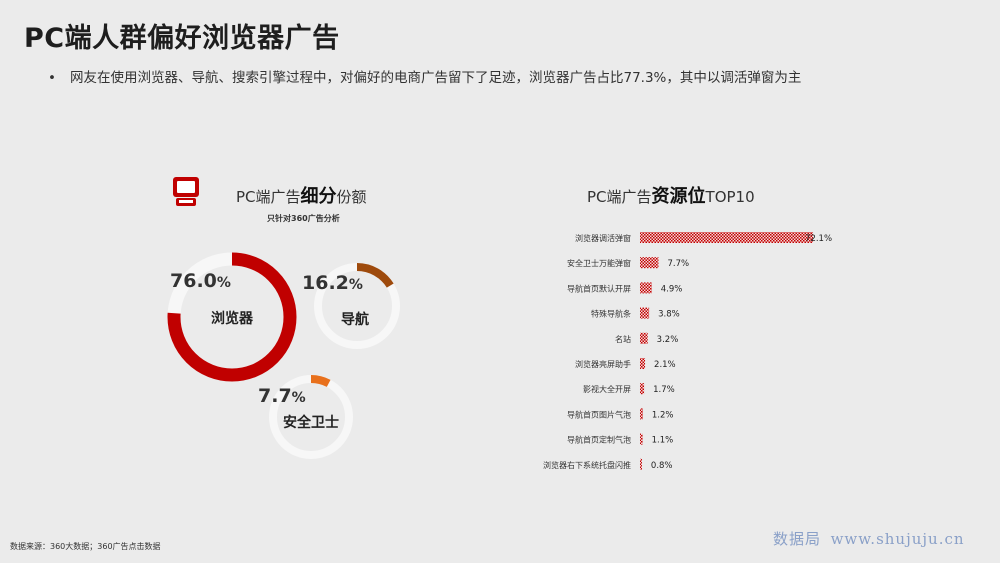 The image size is (1000, 563). What do you see at coordinates (603, 364) in the screenshot?
I see `bar-category-label: 浏览器亮屏助手` at bounding box center [603, 364].